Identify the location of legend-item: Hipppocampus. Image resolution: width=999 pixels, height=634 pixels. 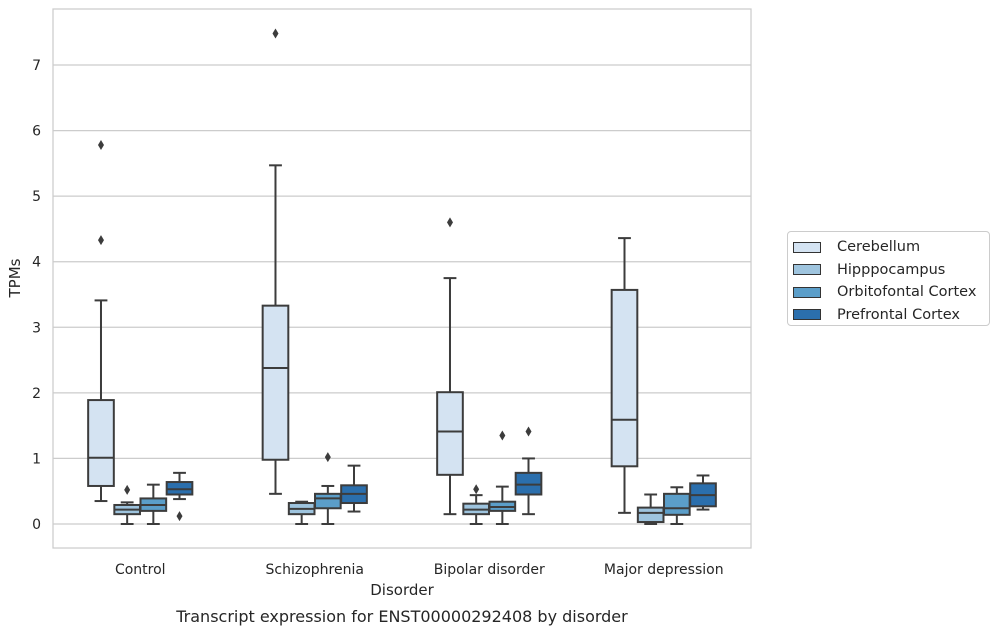
(891, 270).